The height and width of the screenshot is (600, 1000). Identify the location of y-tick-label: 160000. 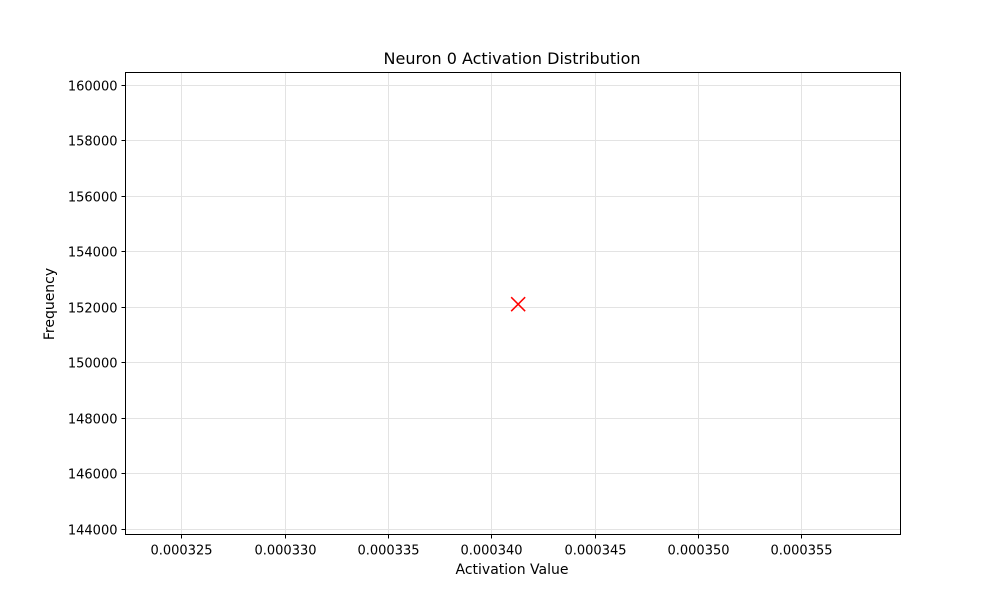
(93, 87).